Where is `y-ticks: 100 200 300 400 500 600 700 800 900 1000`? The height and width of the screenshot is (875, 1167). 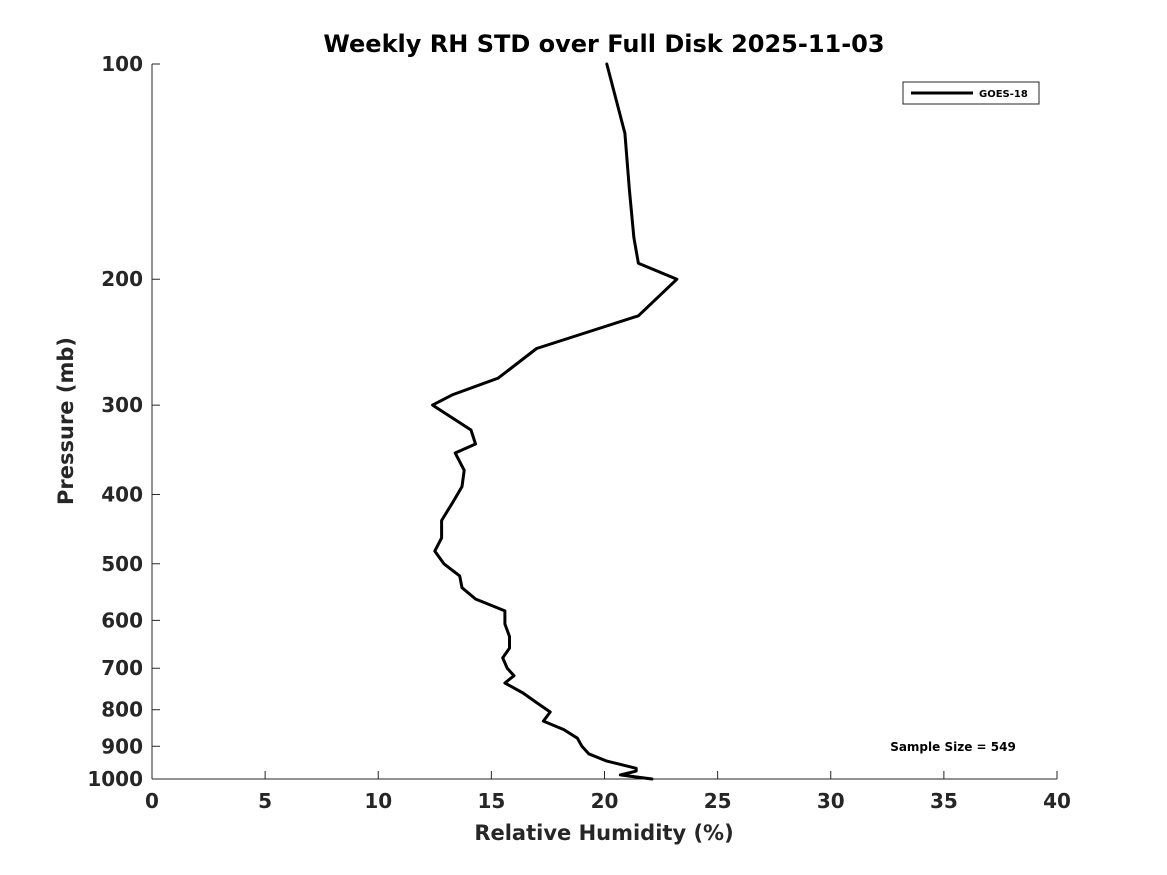
y-ticks: 100 200 300 400 500 600 700 800 900 1000 is located at coordinates (123, 421).